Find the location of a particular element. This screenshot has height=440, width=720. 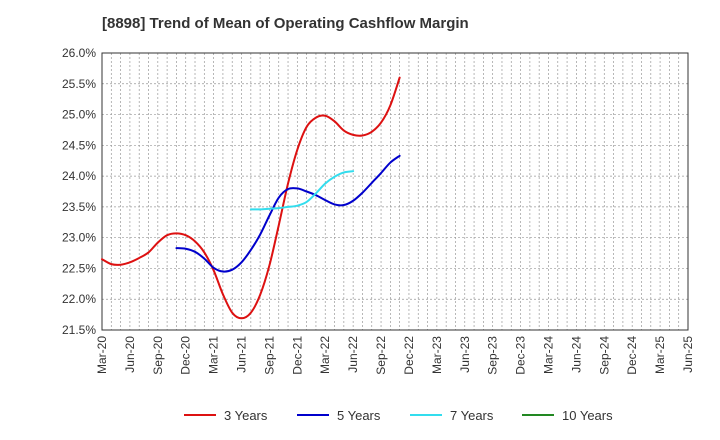

legend-item-10-years: 10 Years is located at coordinates (567, 415).